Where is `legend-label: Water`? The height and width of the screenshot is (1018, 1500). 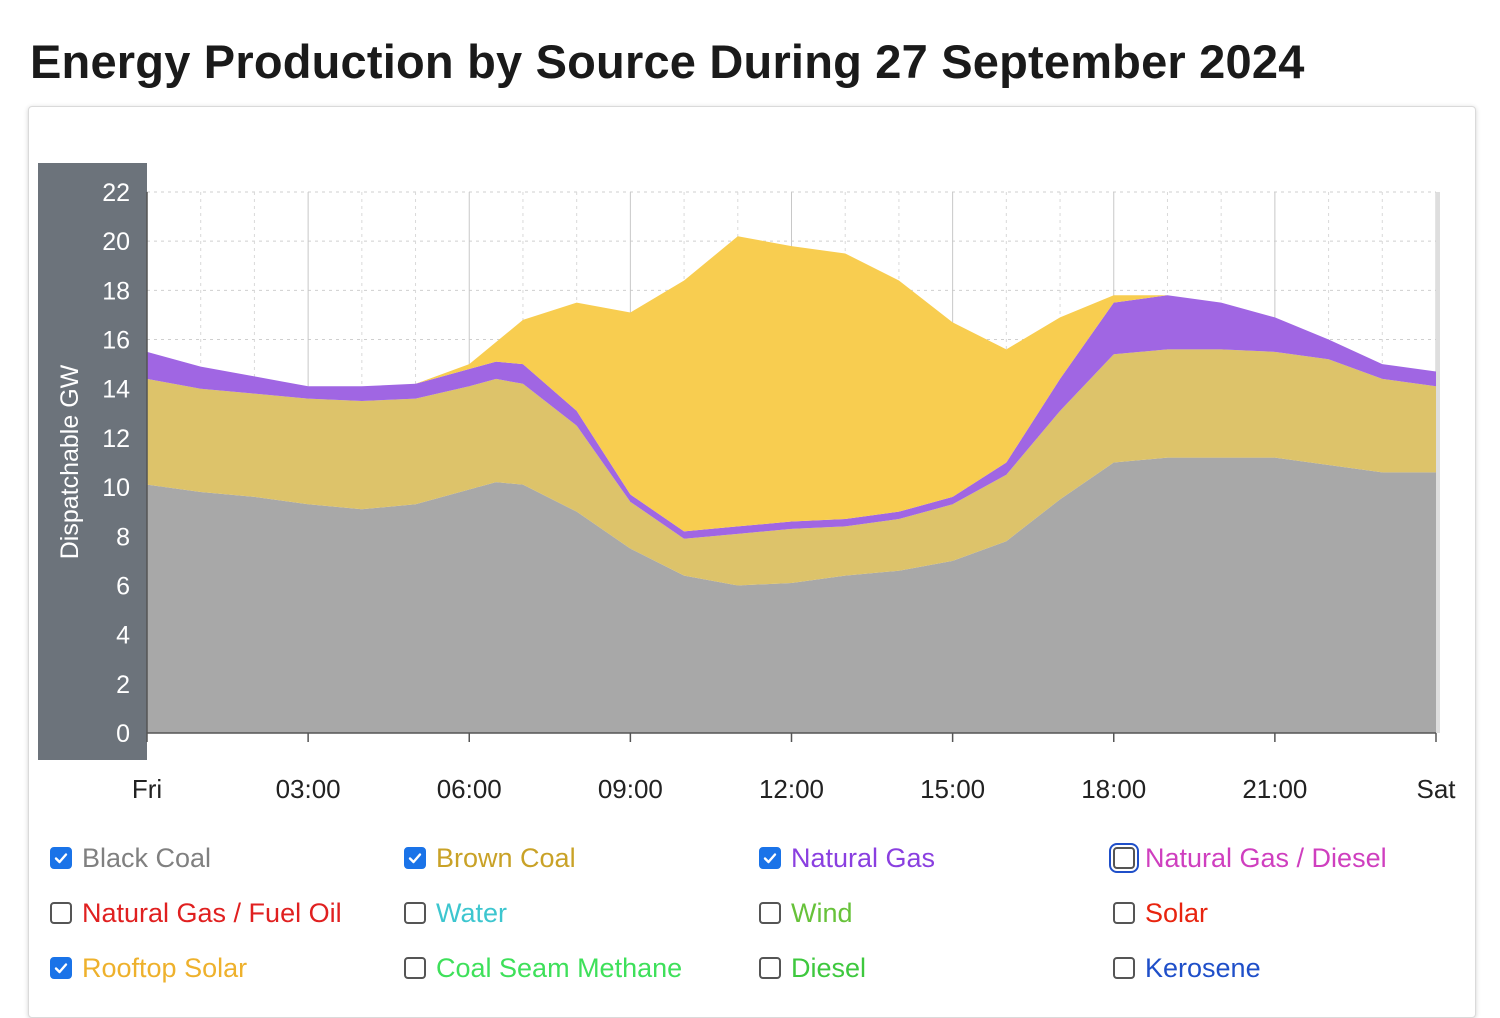
legend-label: Water is located at coordinates (472, 912).